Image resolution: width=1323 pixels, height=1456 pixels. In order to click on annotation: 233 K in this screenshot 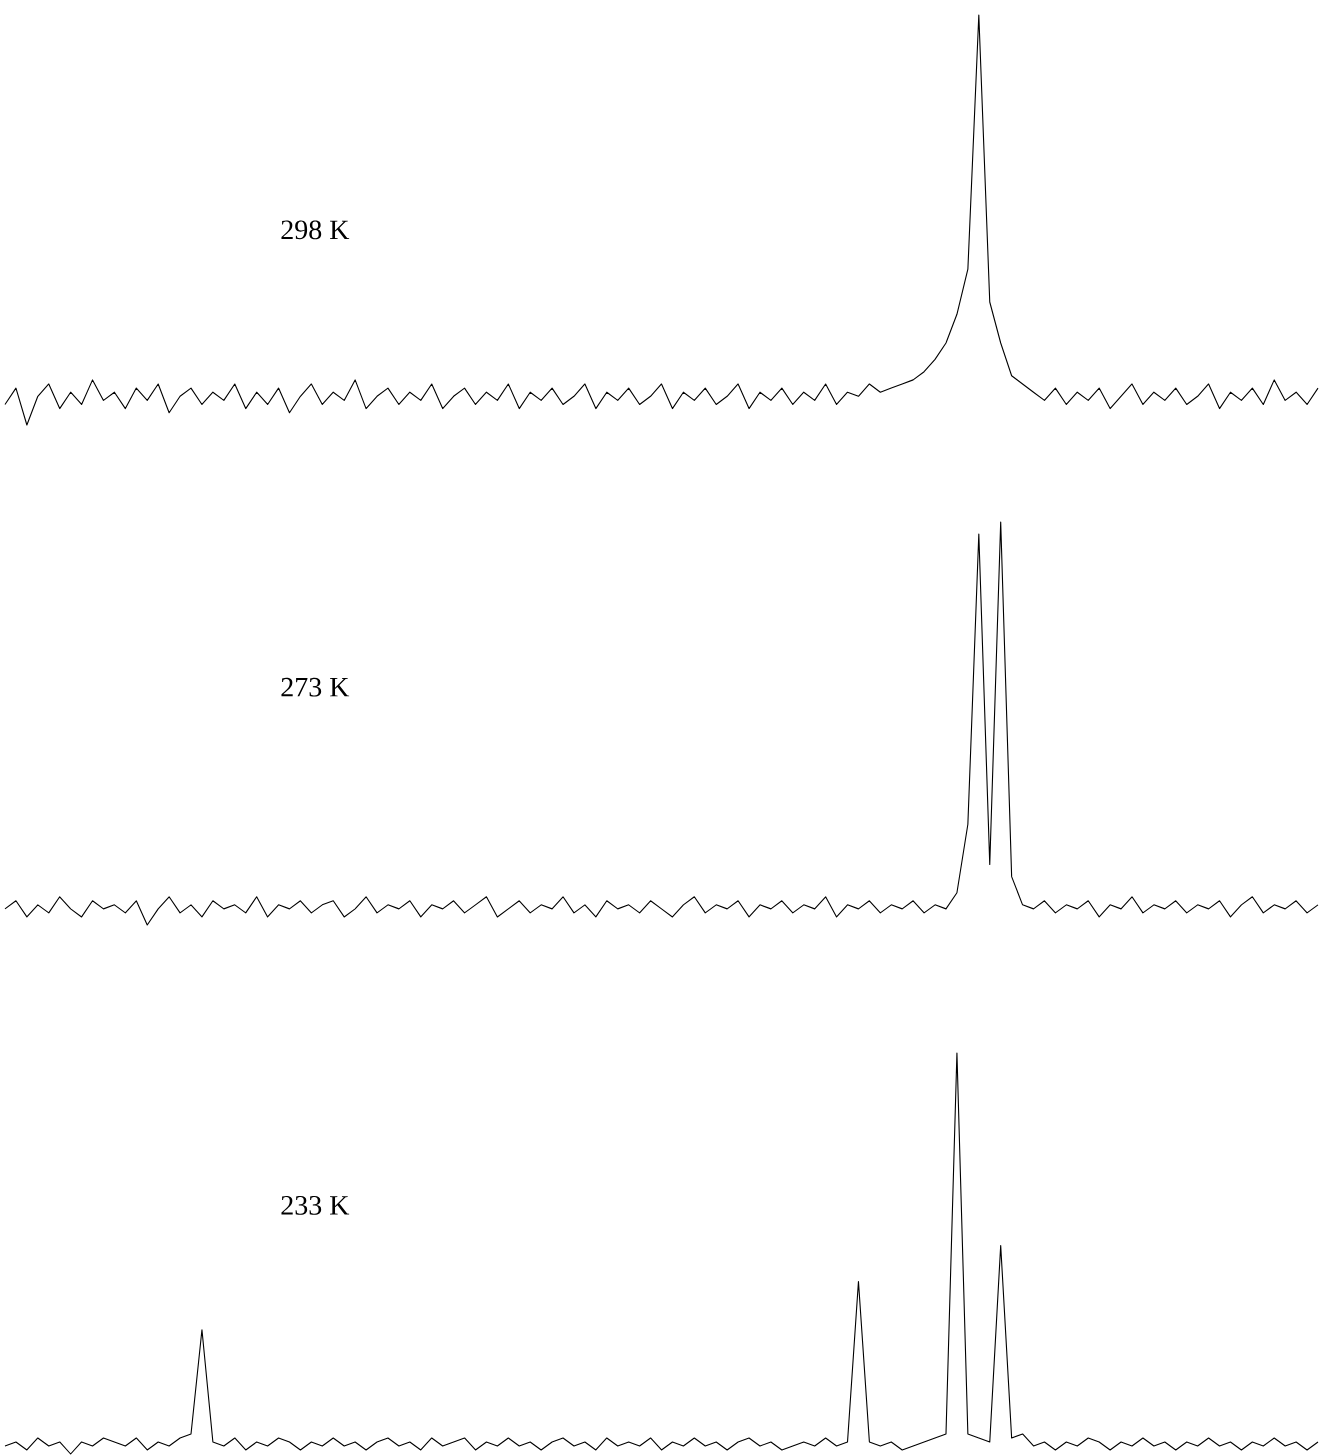, I will do `click(315, 1205)`.